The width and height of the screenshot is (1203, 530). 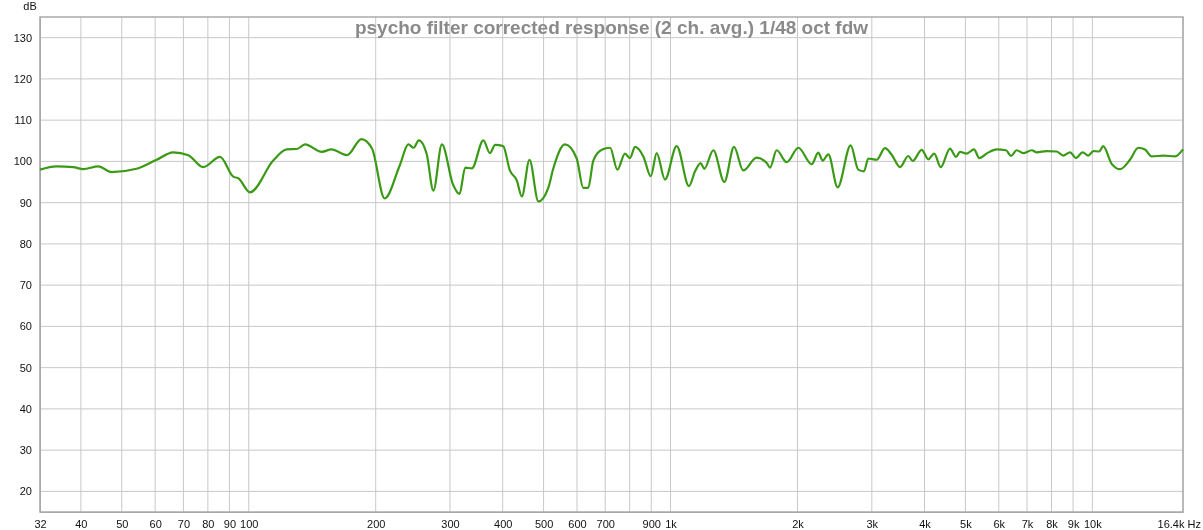 What do you see at coordinates (25, 491) in the screenshot?
I see `y-tick-label: 20` at bounding box center [25, 491].